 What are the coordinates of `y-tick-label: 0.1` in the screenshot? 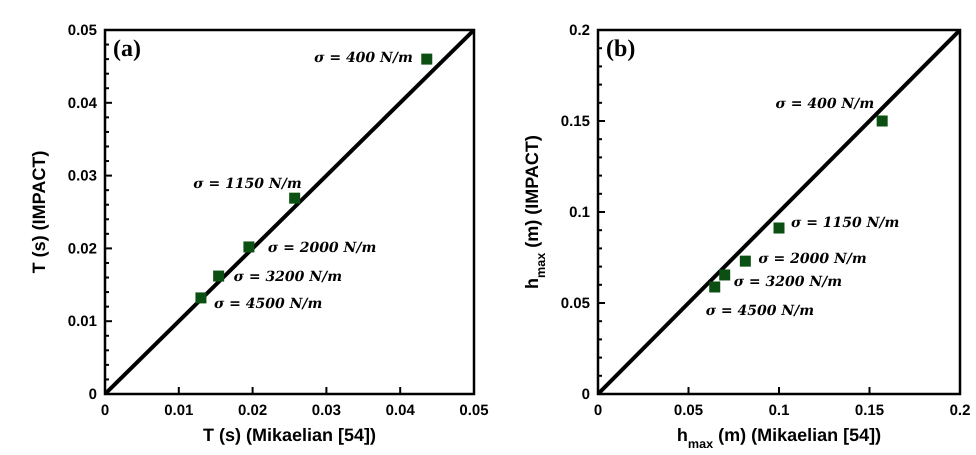 It's located at (579, 212).